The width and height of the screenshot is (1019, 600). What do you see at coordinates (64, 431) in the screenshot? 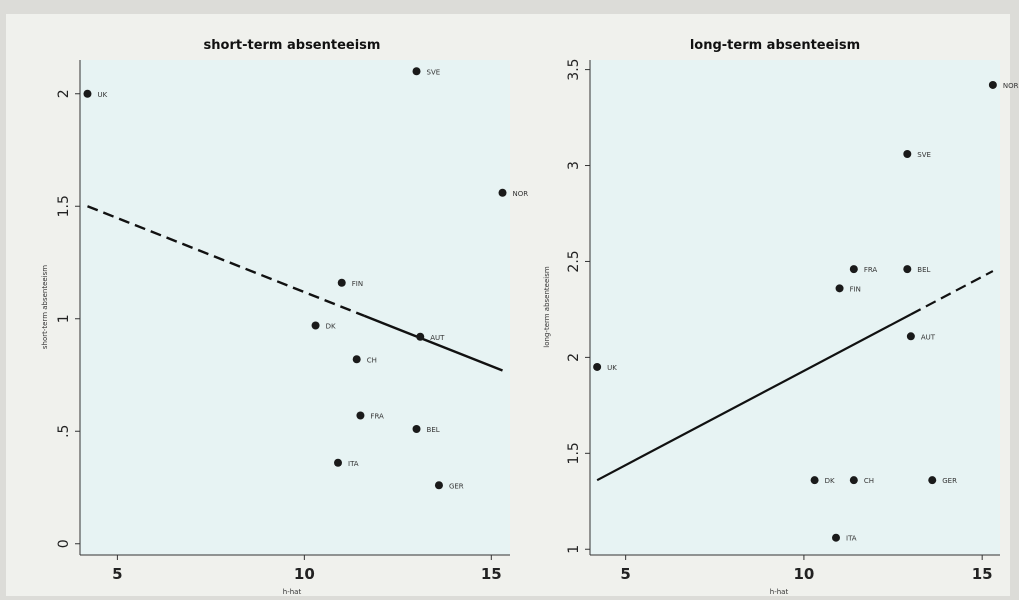
I see `y-tick-label: .5` at bounding box center [64, 431].